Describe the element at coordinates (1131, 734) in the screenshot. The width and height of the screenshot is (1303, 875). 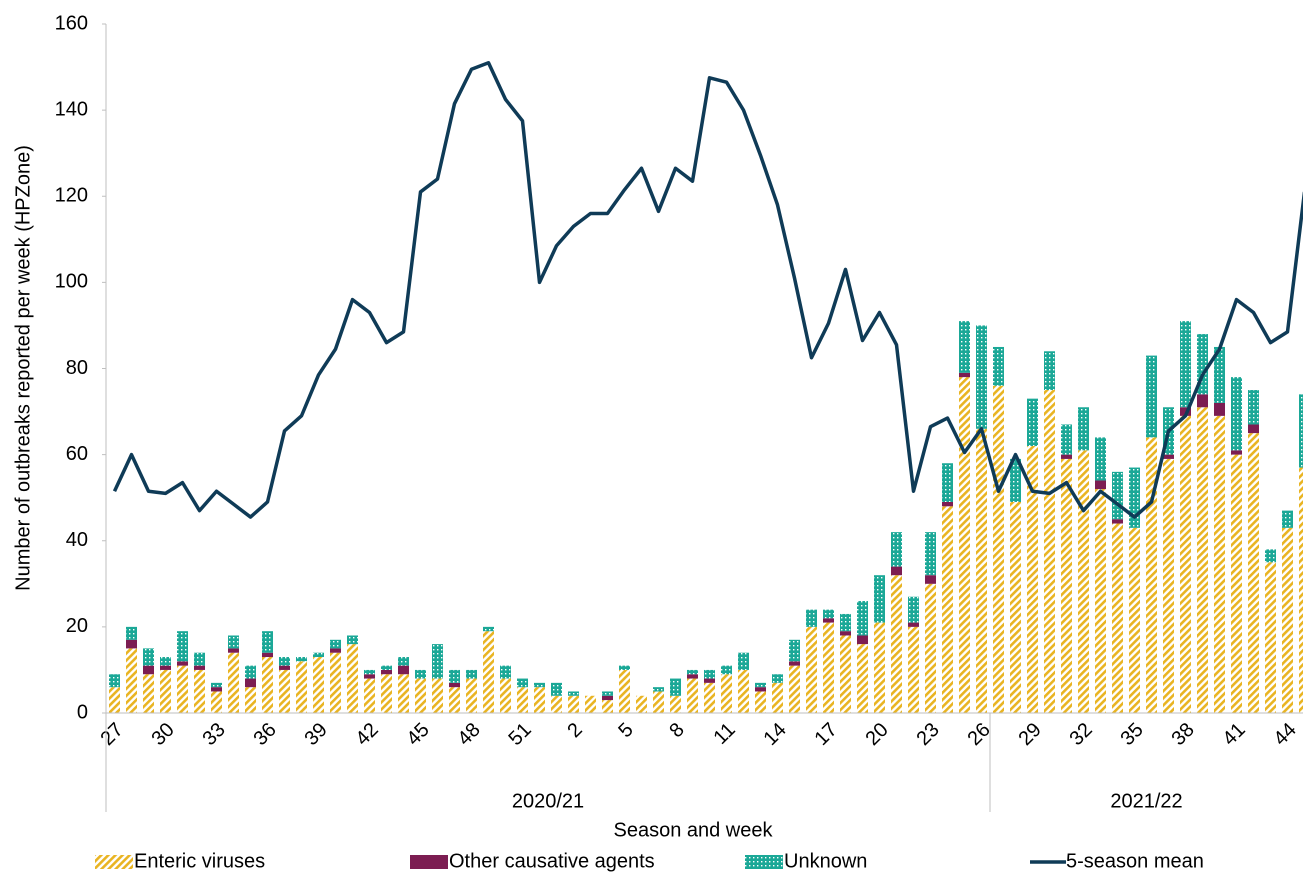
I see `x-tick-label: 35` at that location.